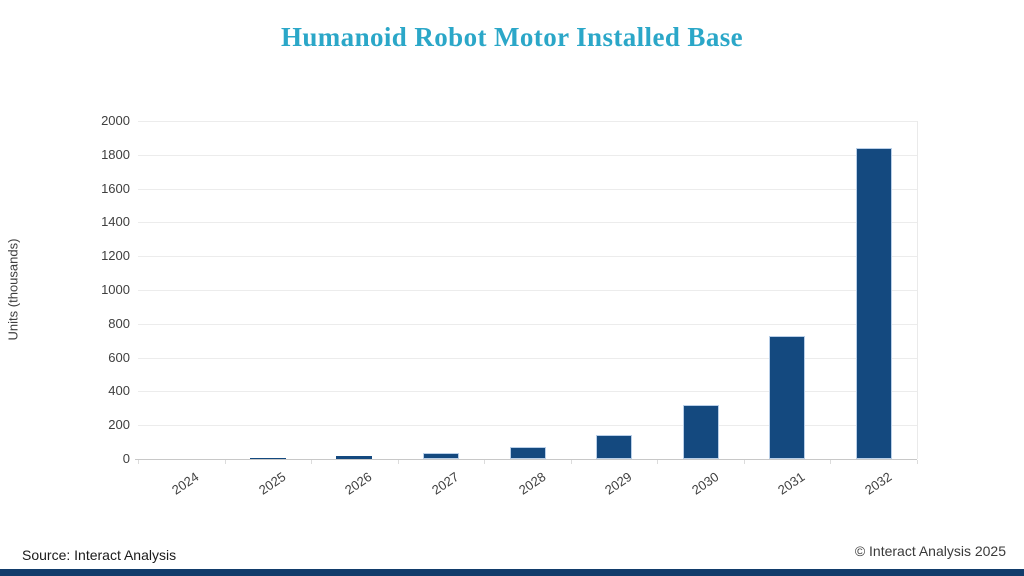 Image resolution: width=1024 pixels, height=576 pixels. What do you see at coordinates (126, 458) in the screenshot?
I see `y-tick-label: 0` at bounding box center [126, 458].